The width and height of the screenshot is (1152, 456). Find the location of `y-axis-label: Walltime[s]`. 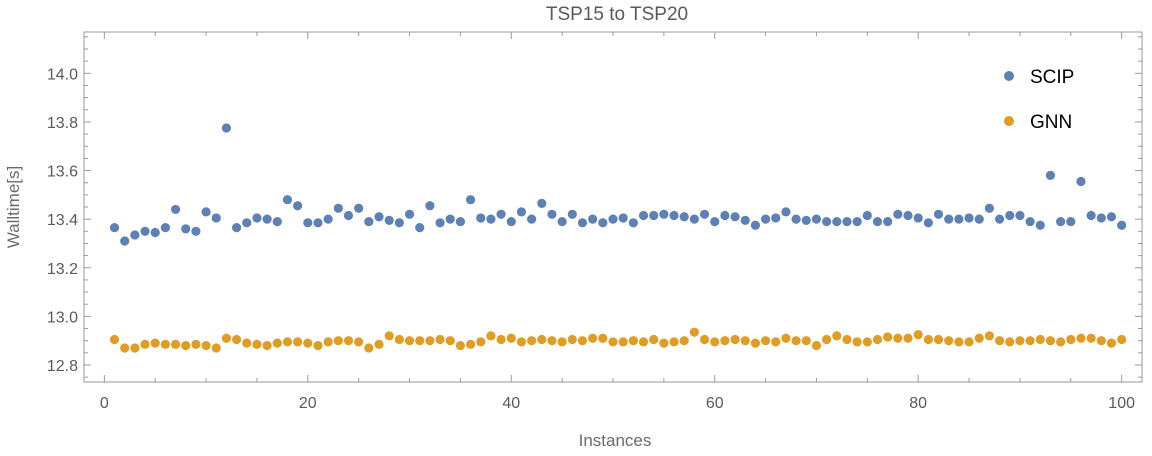

y-axis-label: Walltime[s] is located at coordinates (13, 207).